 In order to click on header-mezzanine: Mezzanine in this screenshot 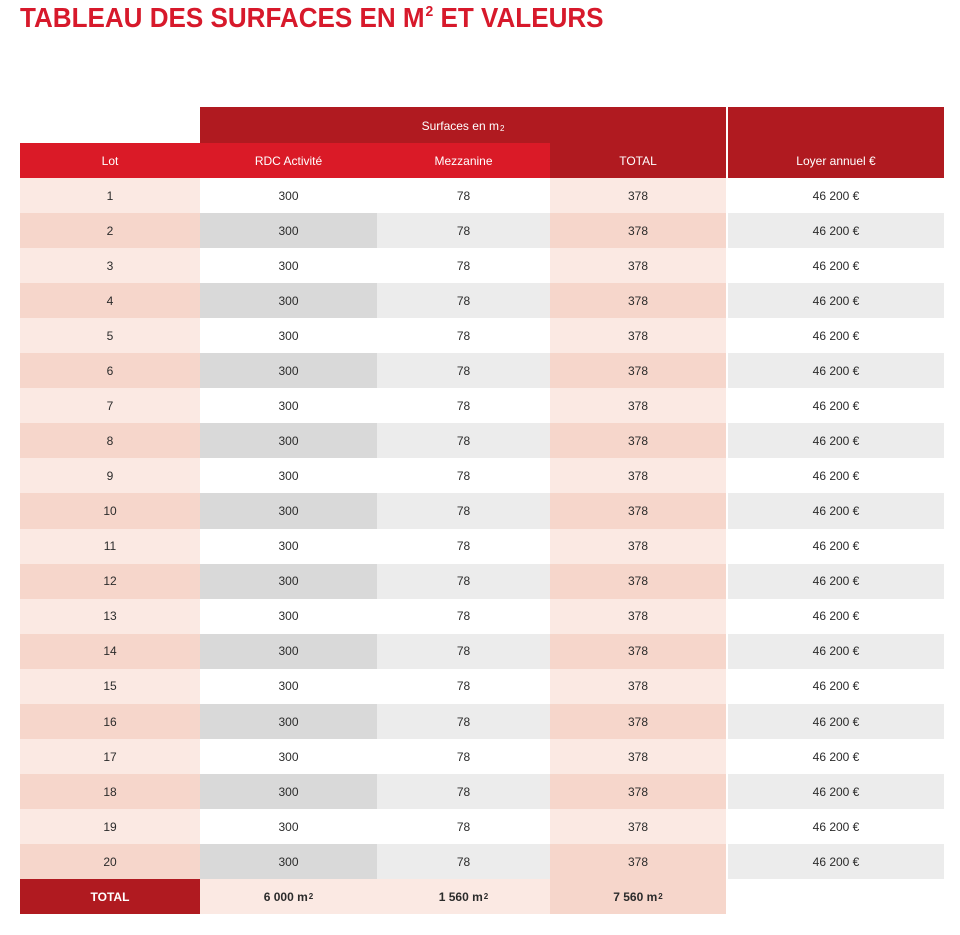, I will do `click(463, 160)`.